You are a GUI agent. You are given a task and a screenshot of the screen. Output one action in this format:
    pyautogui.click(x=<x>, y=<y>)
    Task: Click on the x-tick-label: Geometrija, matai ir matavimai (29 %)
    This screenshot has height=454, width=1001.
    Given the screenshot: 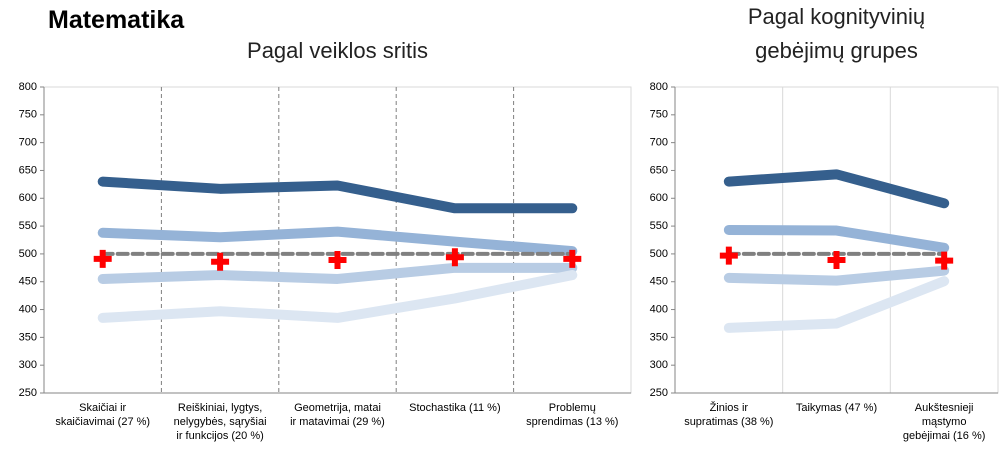 What is the action you would take?
    pyautogui.click(x=337, y=415)
    